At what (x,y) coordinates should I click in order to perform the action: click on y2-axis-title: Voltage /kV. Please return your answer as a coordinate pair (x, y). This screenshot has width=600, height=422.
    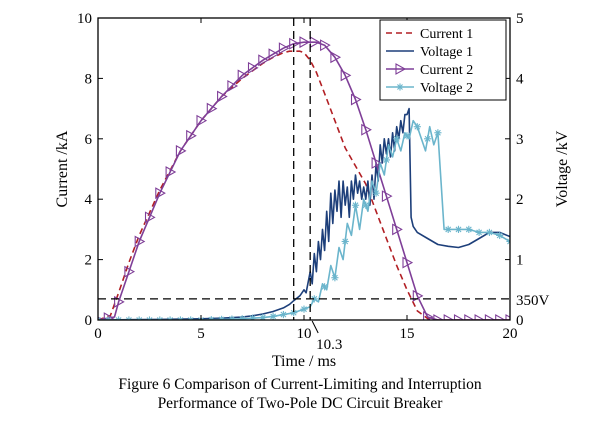
    Looking at the image, I should click on (562, 168).